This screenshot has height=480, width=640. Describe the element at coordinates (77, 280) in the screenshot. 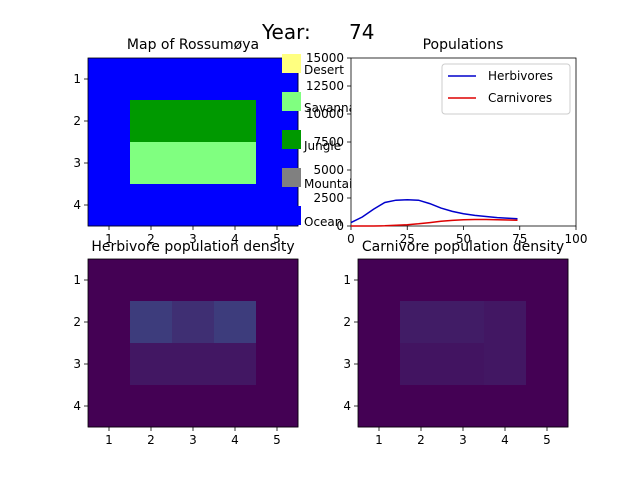

I see `herbivore-density-y-tick-label: 1` at that location.